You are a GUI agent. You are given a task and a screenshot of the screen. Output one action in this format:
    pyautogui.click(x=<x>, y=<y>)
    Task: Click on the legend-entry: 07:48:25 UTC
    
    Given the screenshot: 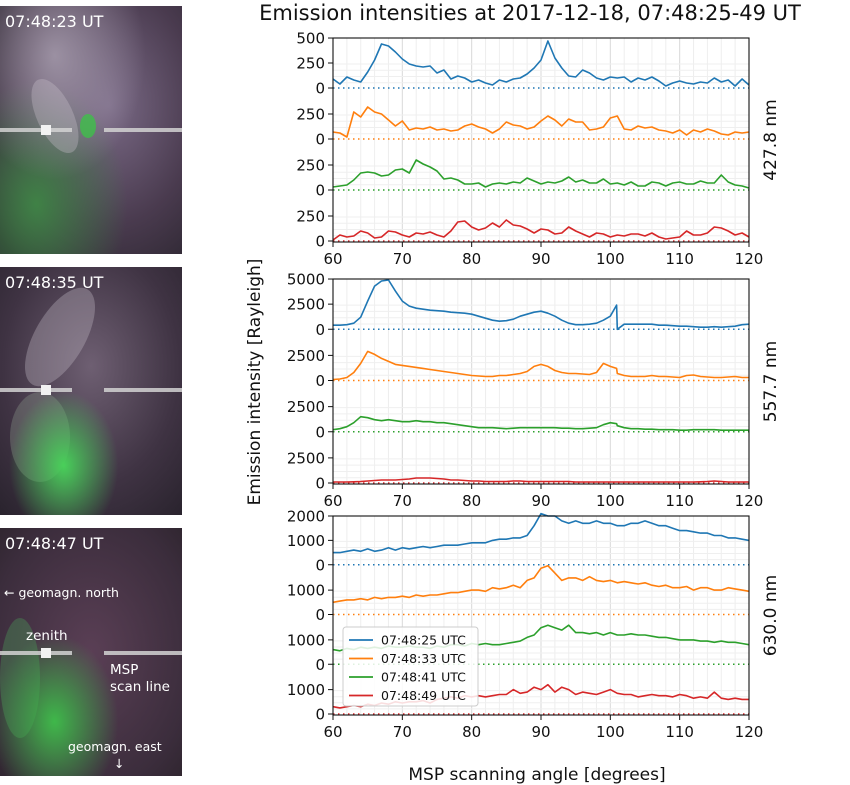 What is the action you would take?
    pyautogui.click(x=423, y=640)
    